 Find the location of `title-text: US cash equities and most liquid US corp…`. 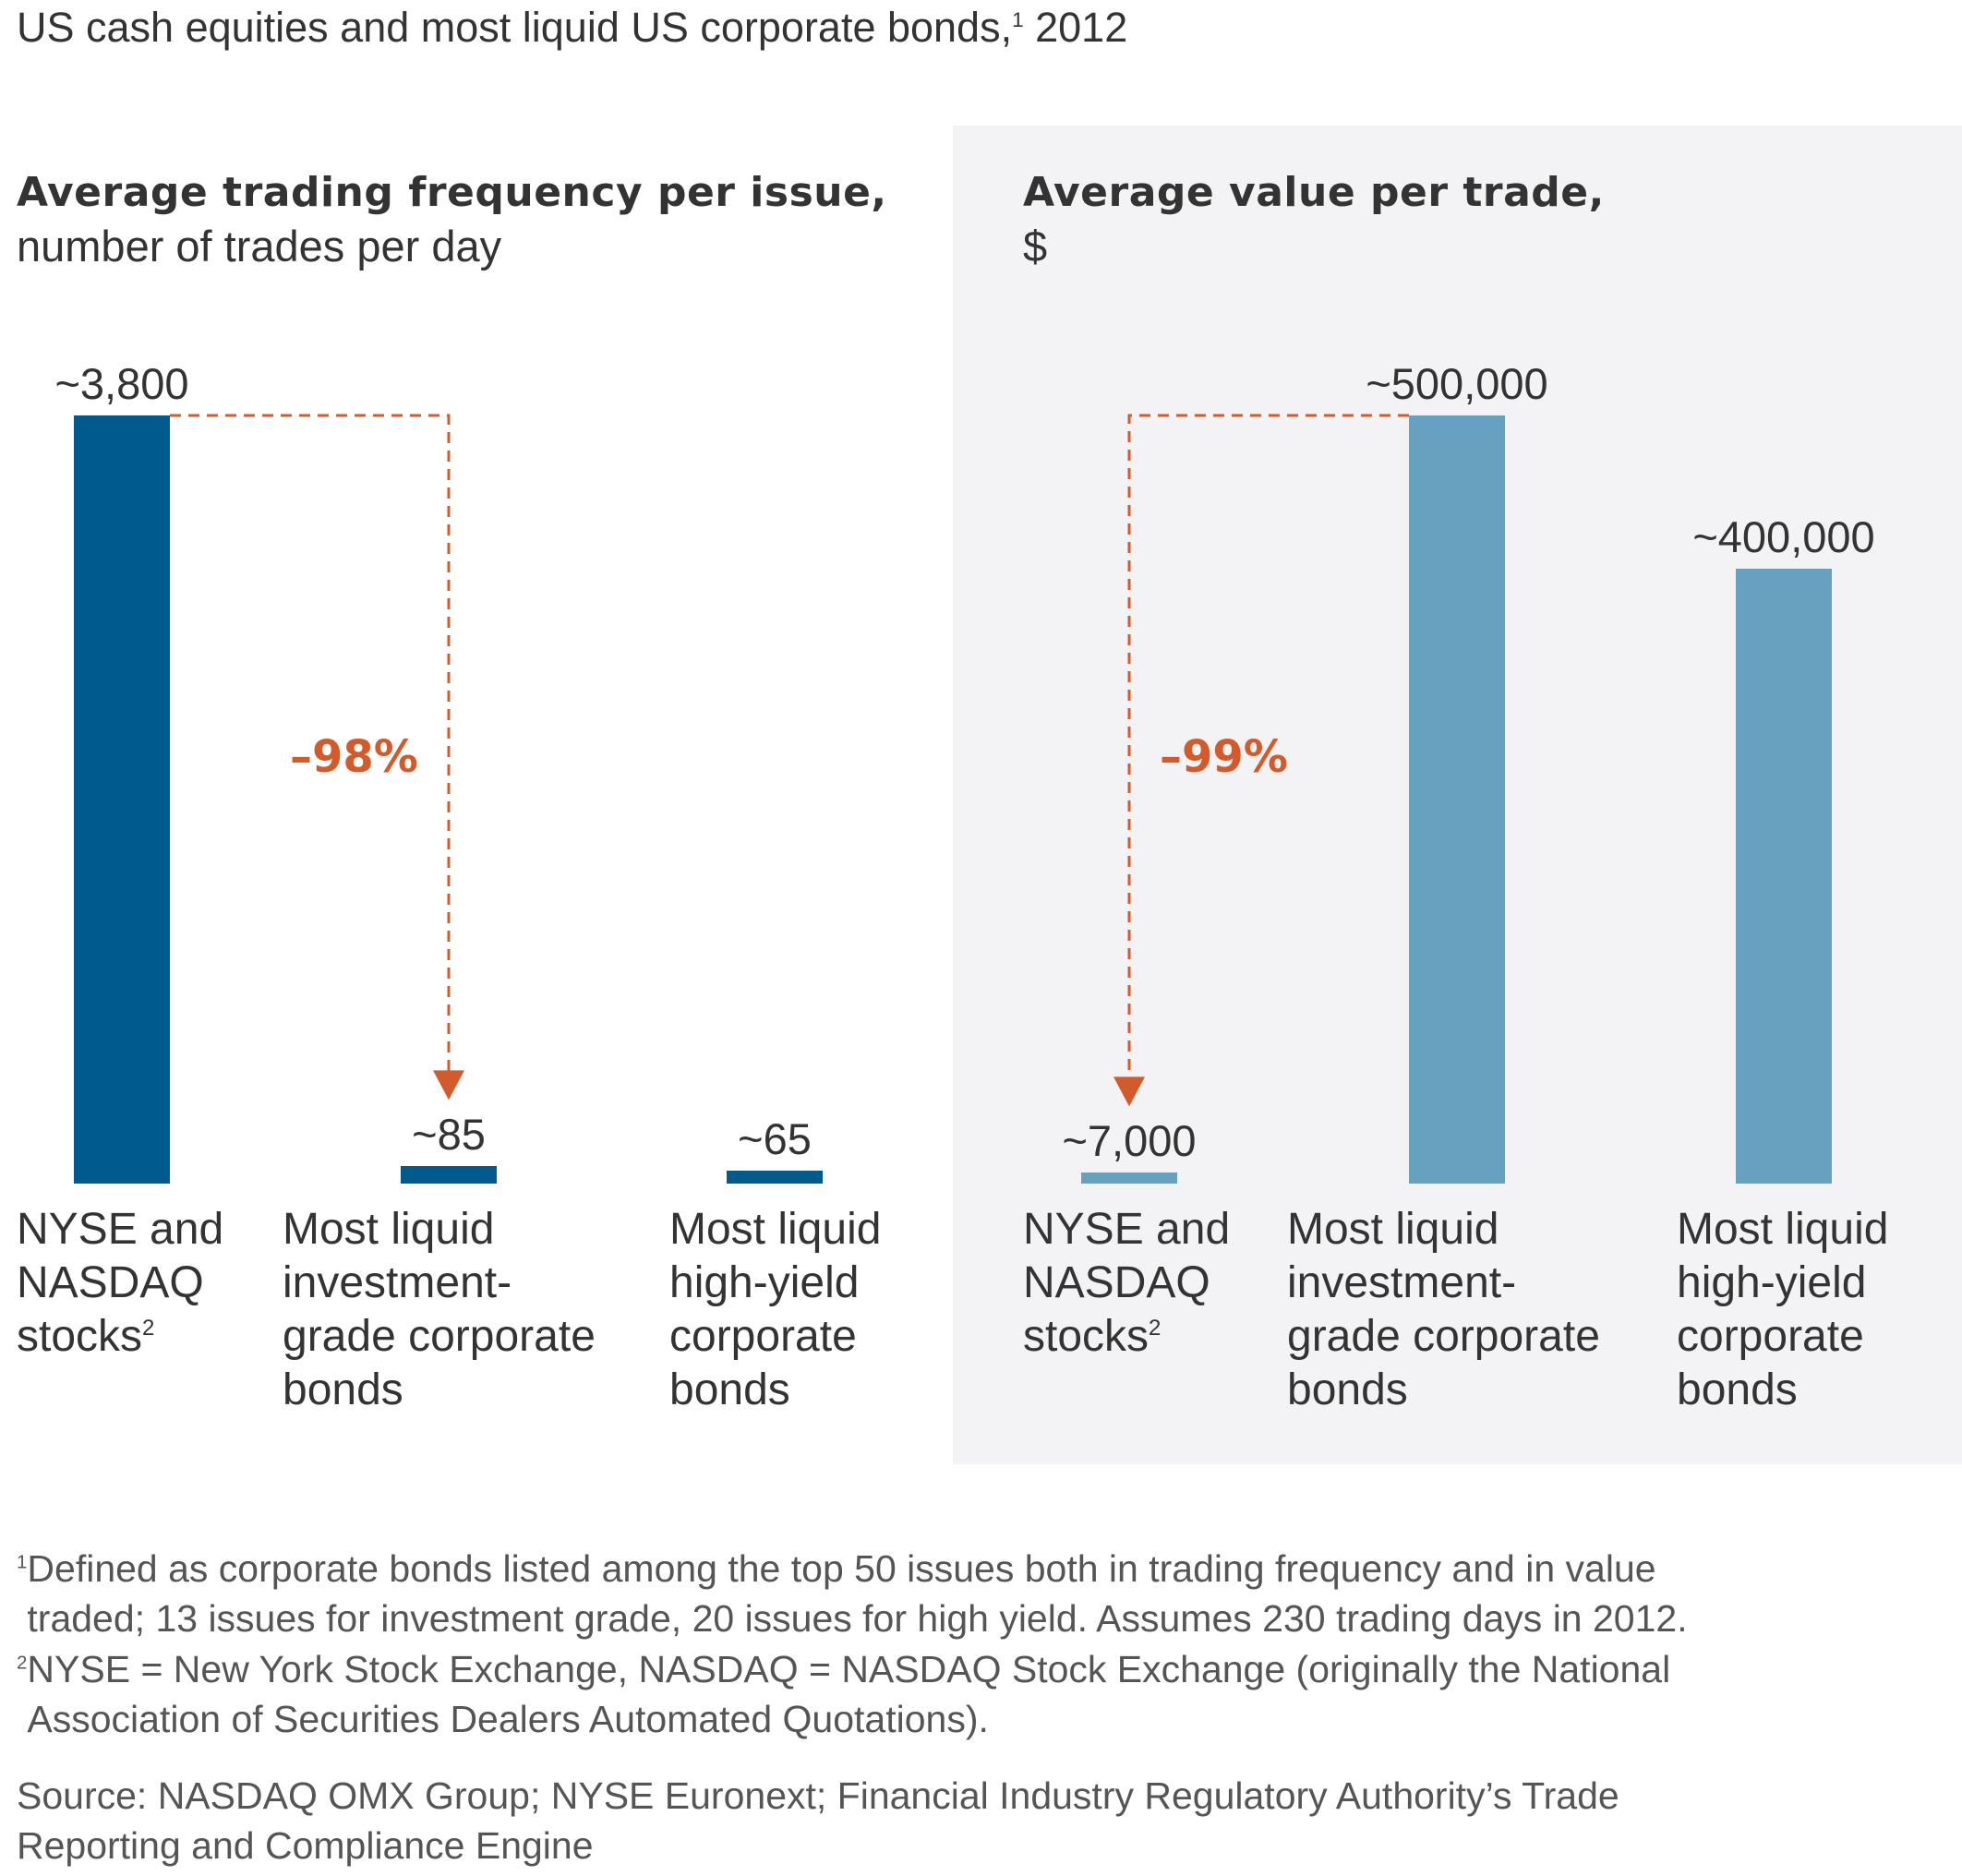

title-text: US cash equities and most liquid US corp… is located at coordinates (515, 28).